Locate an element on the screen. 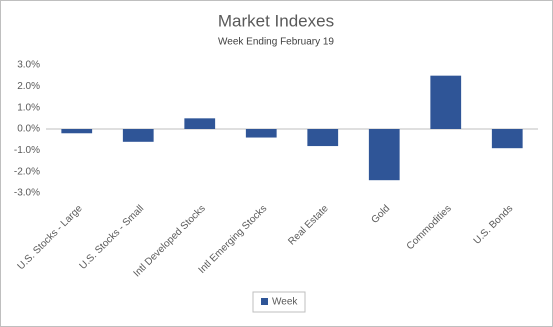 This screenshot has height=327, width=553. chart-subtitle: Week Ending February 19 is located at coordinates (276, 42).